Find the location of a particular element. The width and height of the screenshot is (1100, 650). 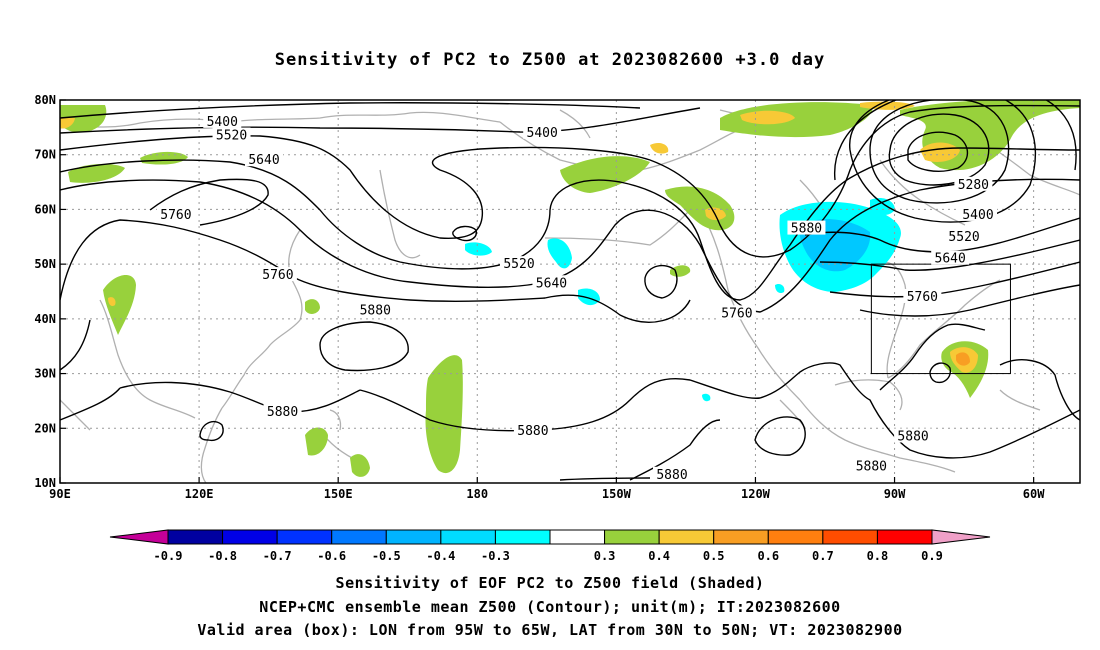

colorbar-label: 0.5 is located at coordinates (714, 556).